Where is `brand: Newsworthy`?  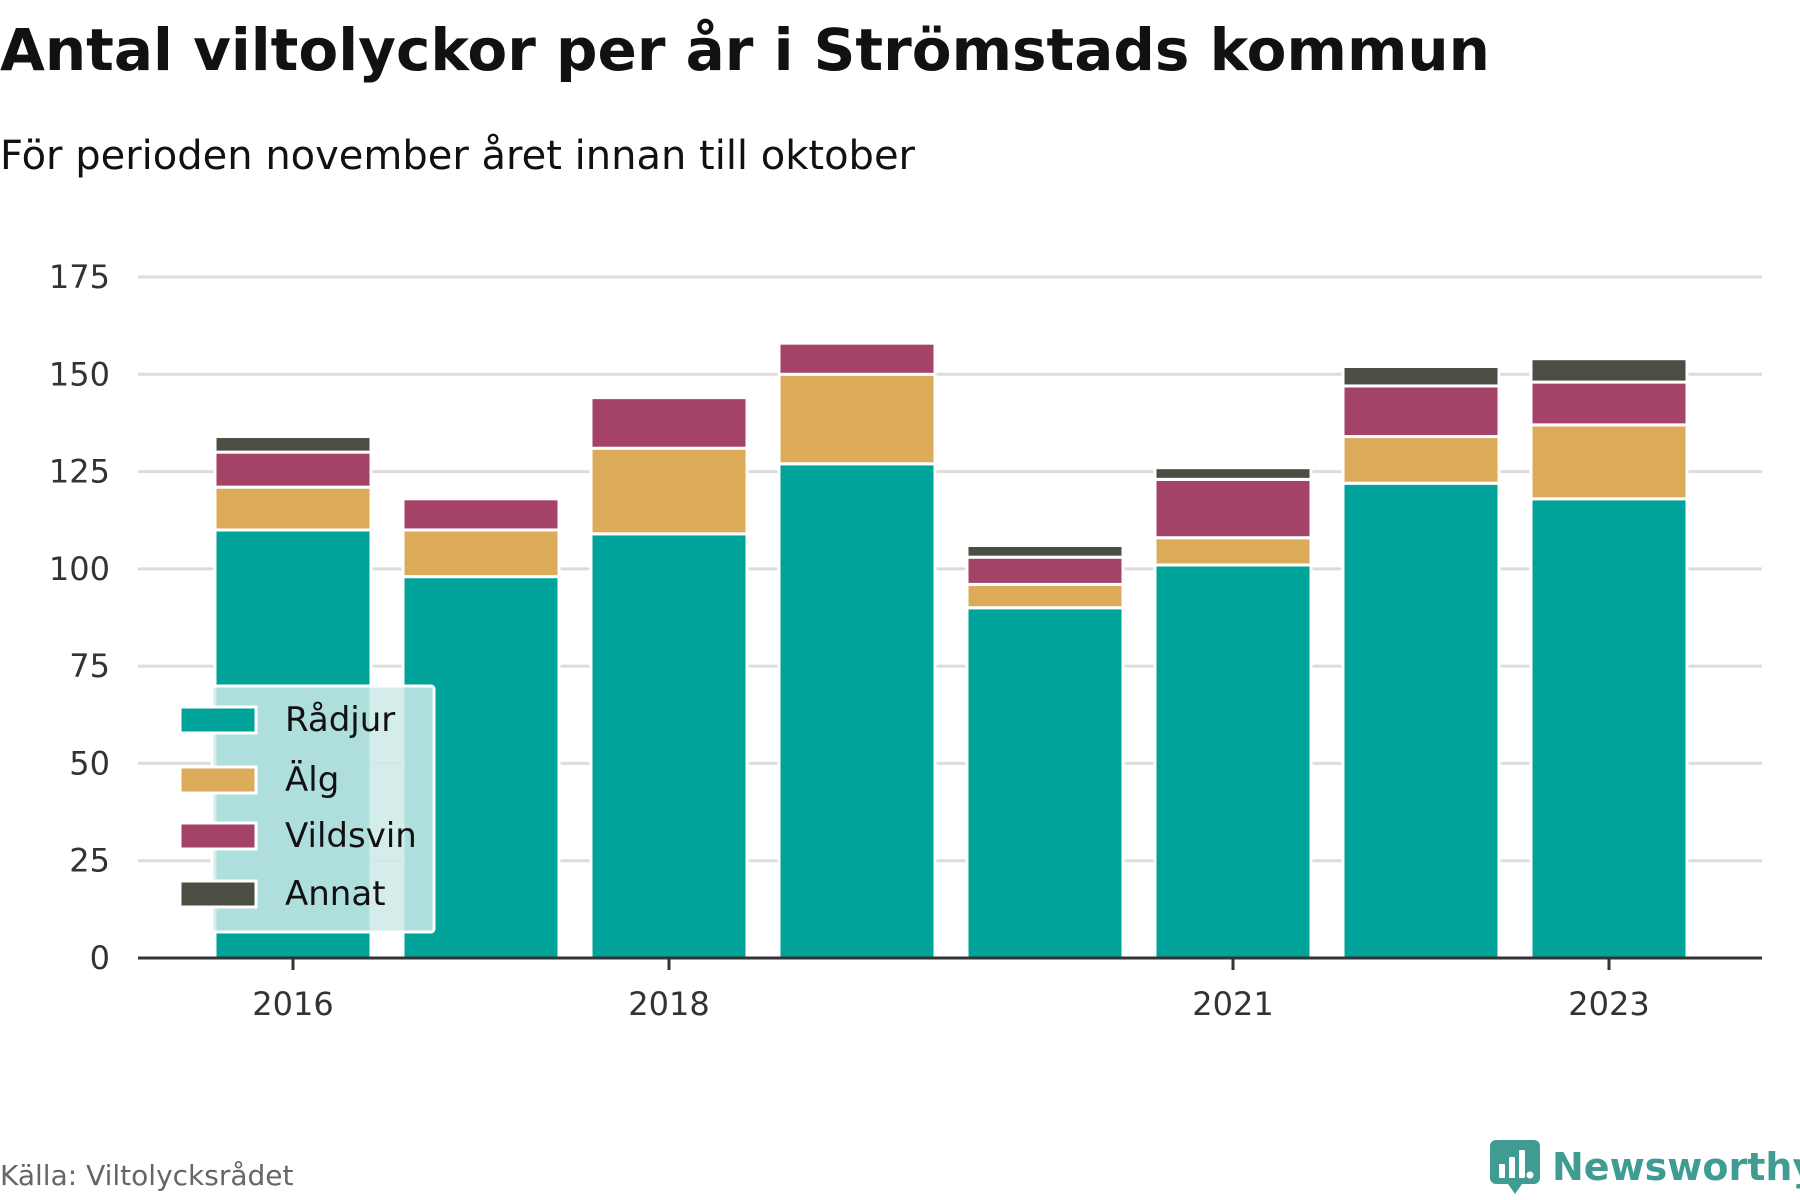
brand: Newsworthy is located at coordinates (1645, 1167).